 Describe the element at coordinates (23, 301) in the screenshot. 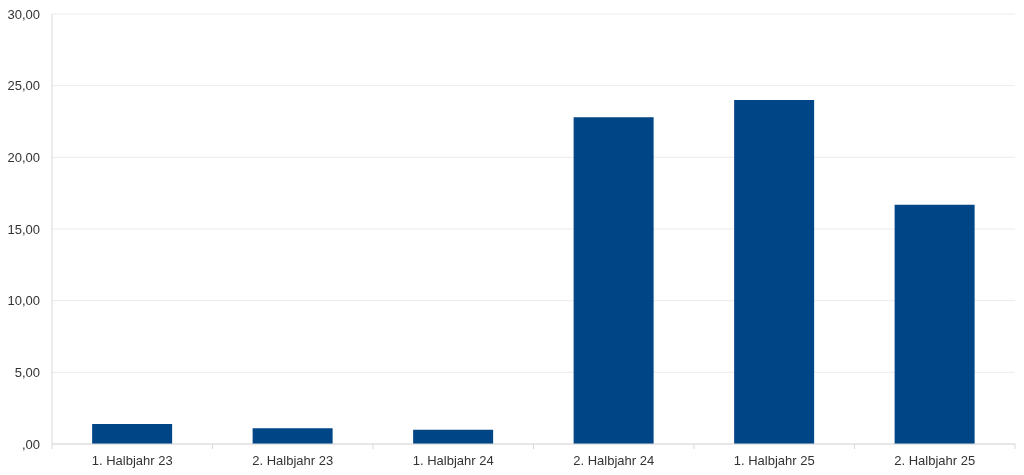

I see `y-tick-label: 10,00` at that location.